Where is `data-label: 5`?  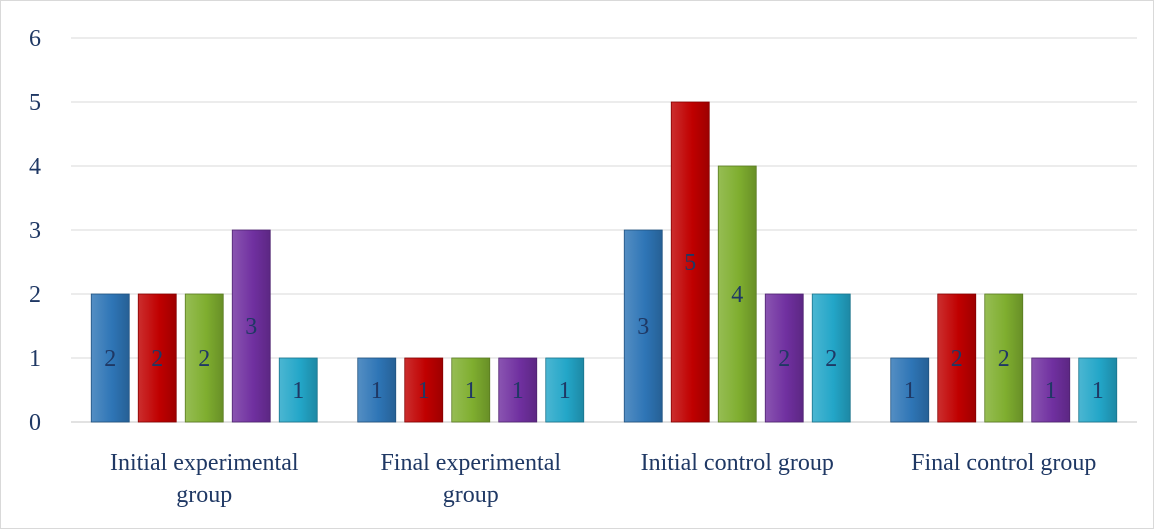
data-label: 5 is located at coordinates (690, 263).